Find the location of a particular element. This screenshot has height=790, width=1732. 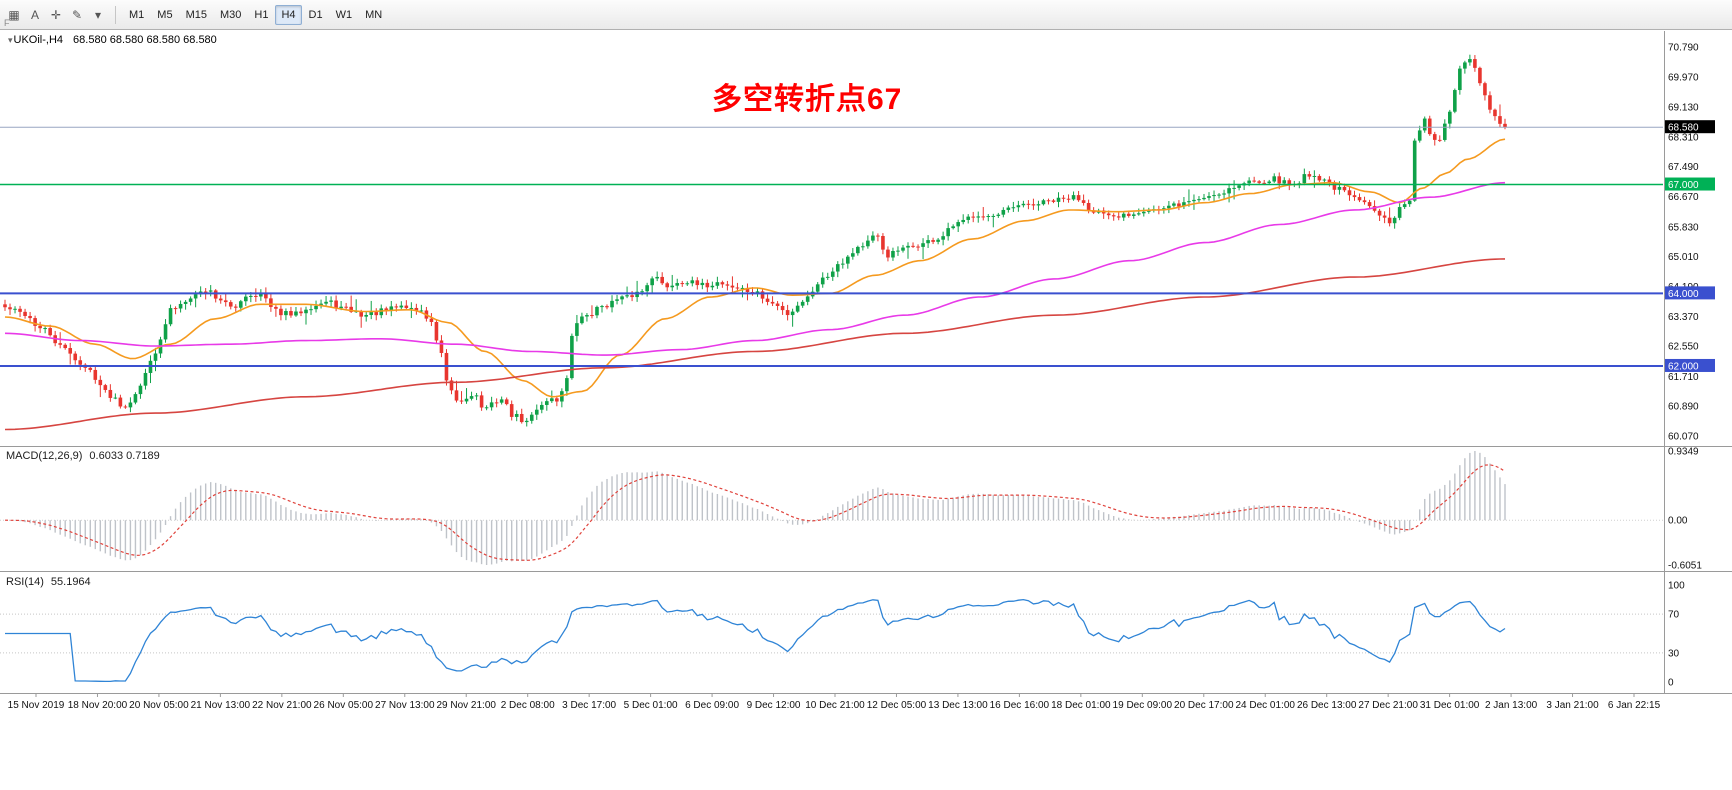

macd-signal-line is located at coordinates (755, 512).